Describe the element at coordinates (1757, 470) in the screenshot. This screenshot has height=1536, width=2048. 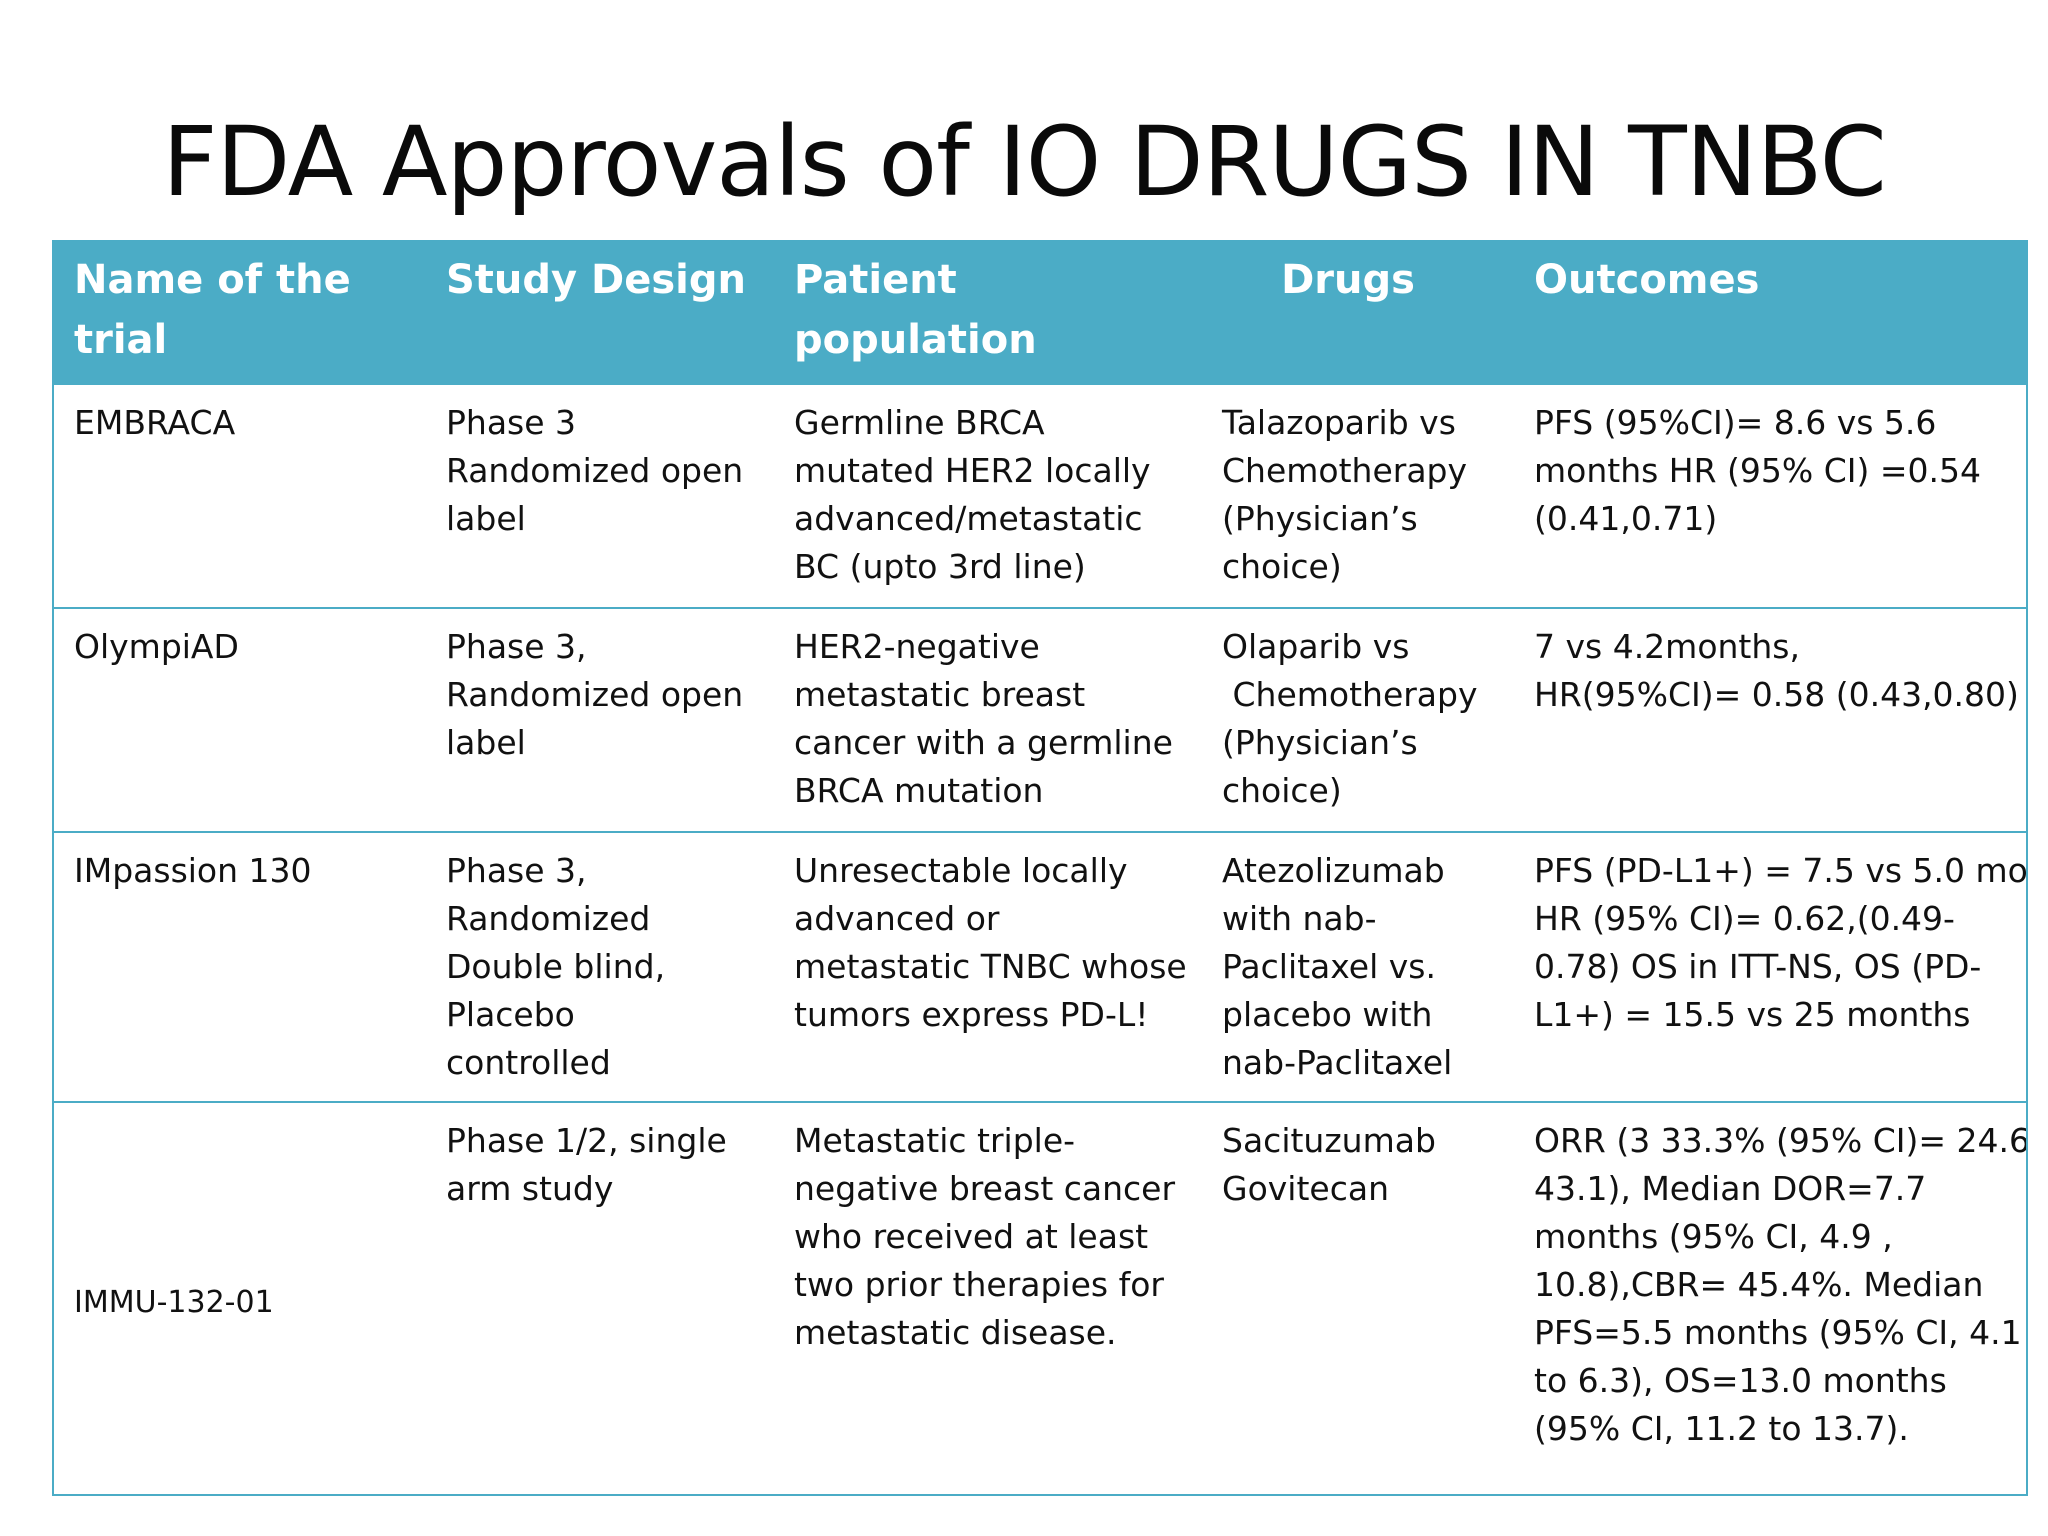
I see `cell-text-line: months HR (95% CI) =0.54` at that location.